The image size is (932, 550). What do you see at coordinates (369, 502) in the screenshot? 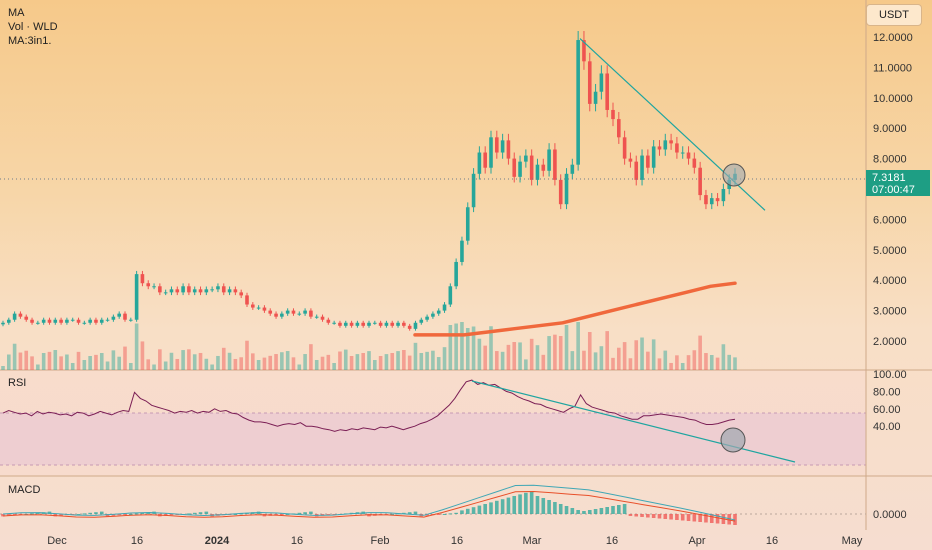
I see `macd-line` at bounding box center [369, 502].